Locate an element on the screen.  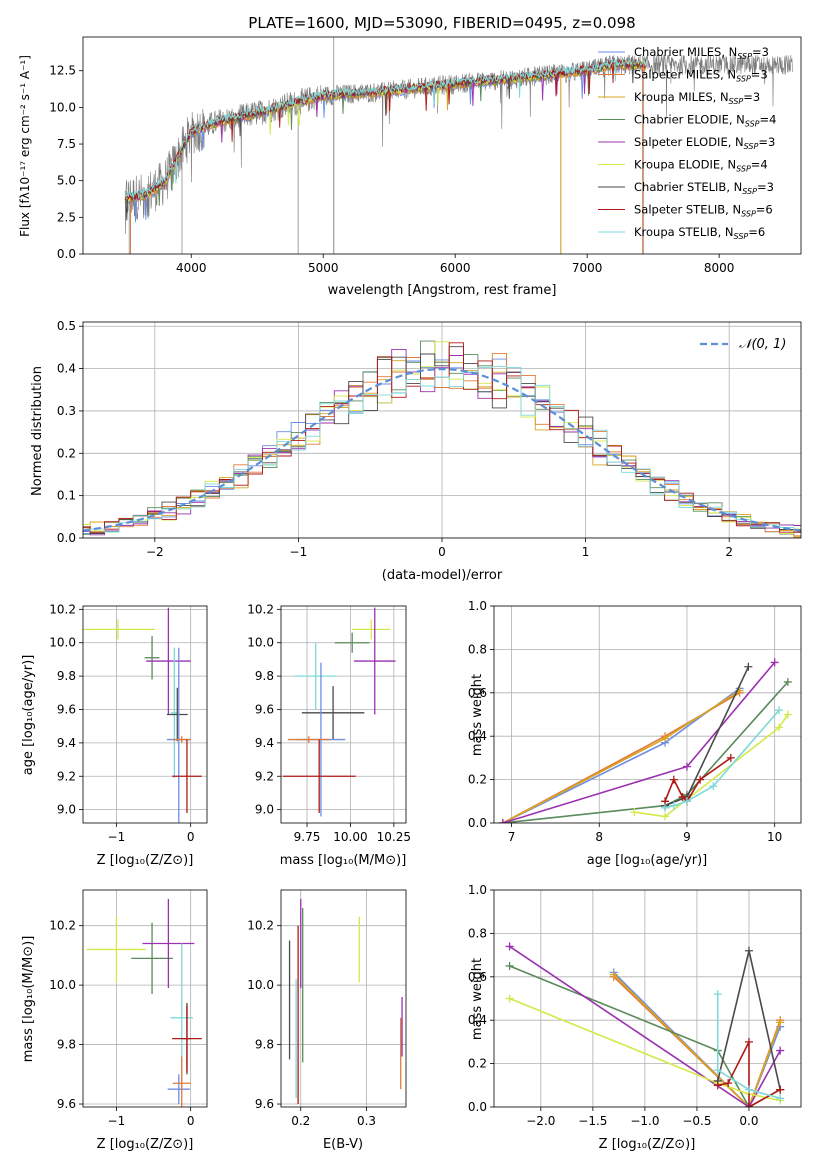
x-tick-label: 9.75 is located at coordinates (307, 837).